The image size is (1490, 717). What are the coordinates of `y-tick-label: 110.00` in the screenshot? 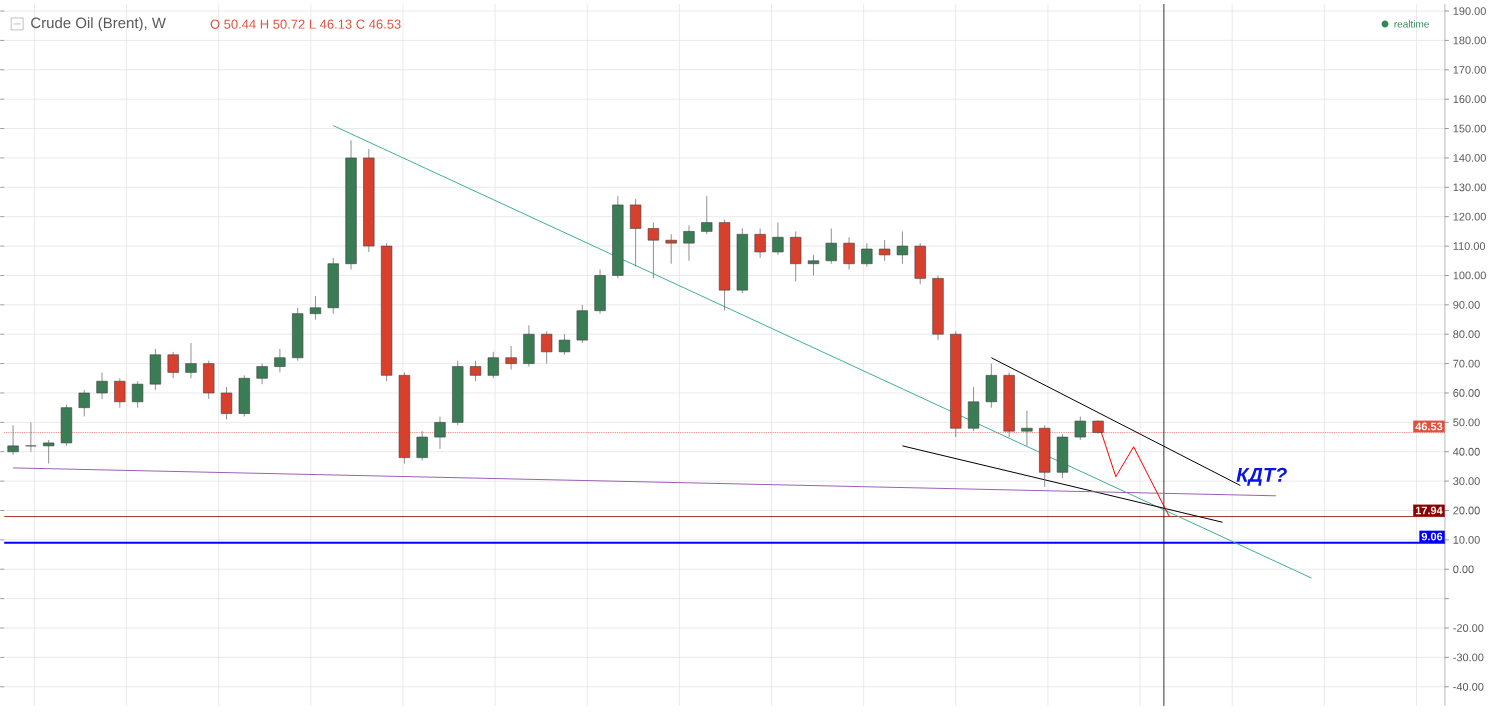 It's located at (1469, 246).